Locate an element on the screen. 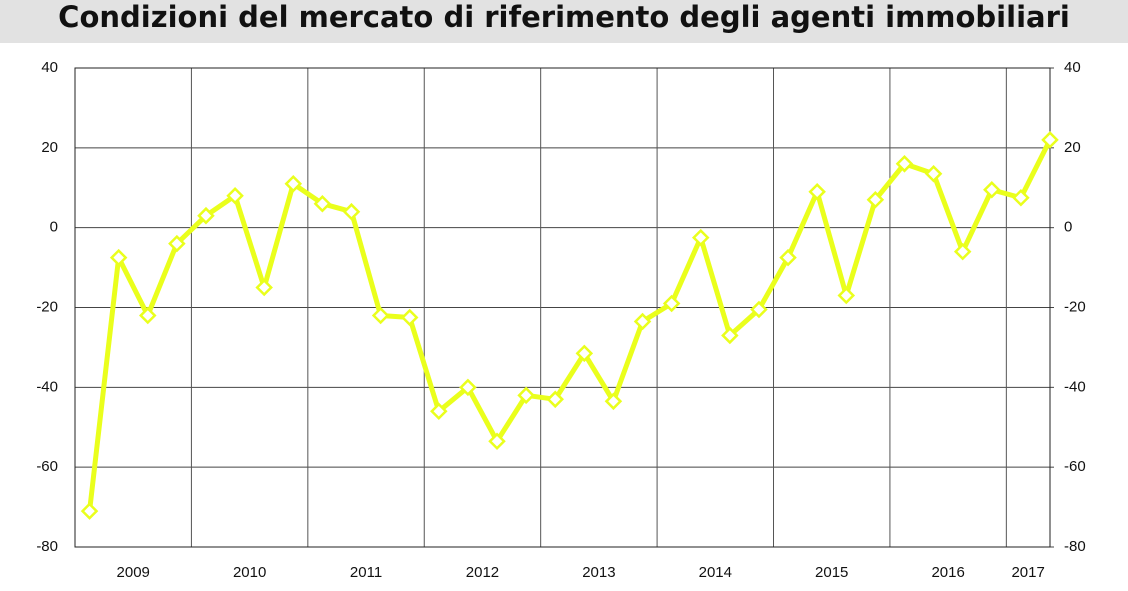 This screenshot has width=1128, height=591. y2-tick-label: 40 is located at coordinates (1072, 67).